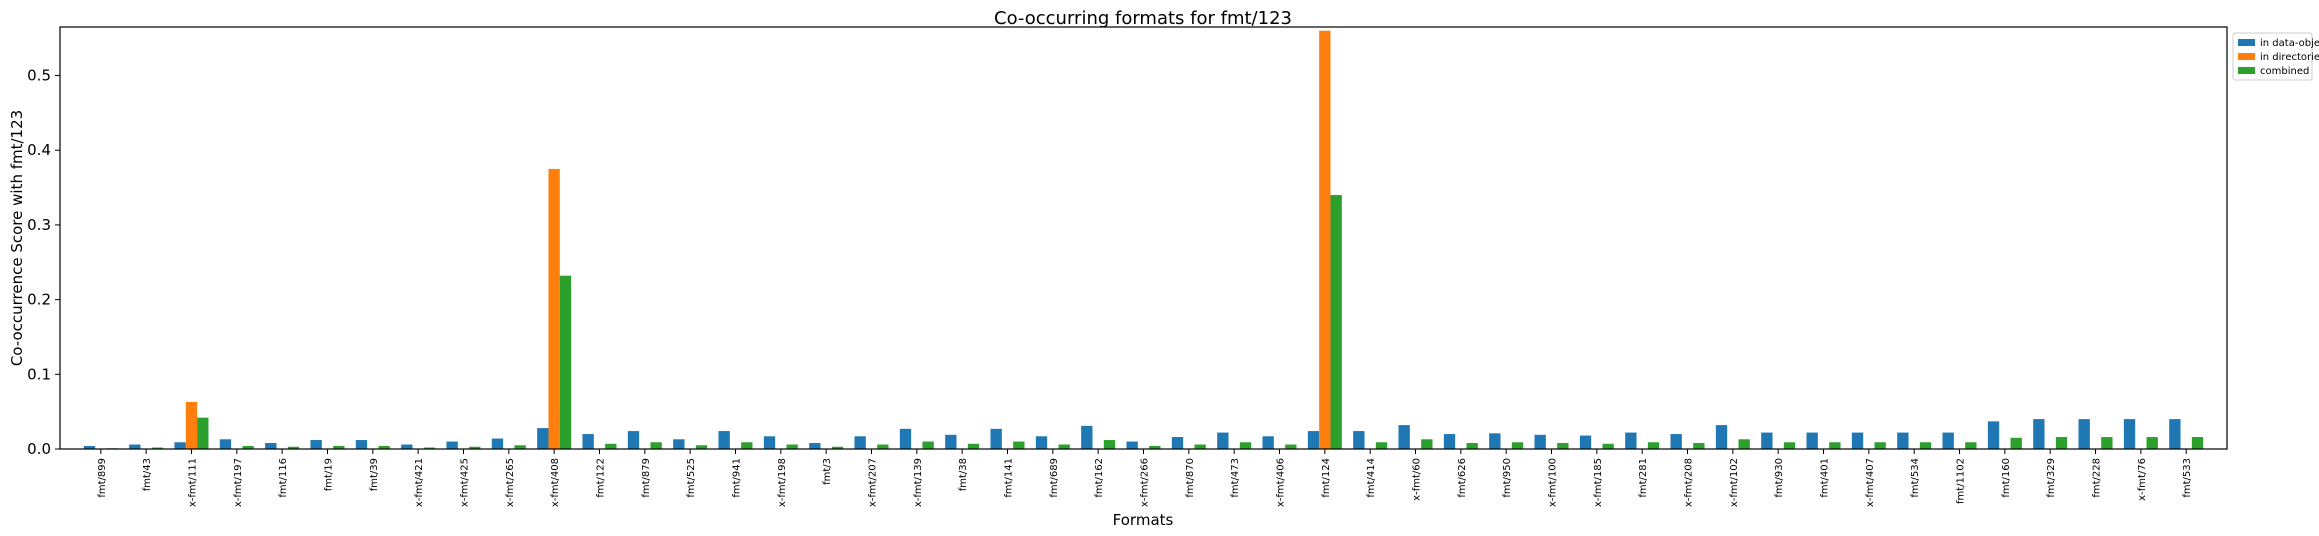  Describe the element at coordinates (419, 482) in the screenshot. I see `x-tick-label: x-fmt/421` at that location.